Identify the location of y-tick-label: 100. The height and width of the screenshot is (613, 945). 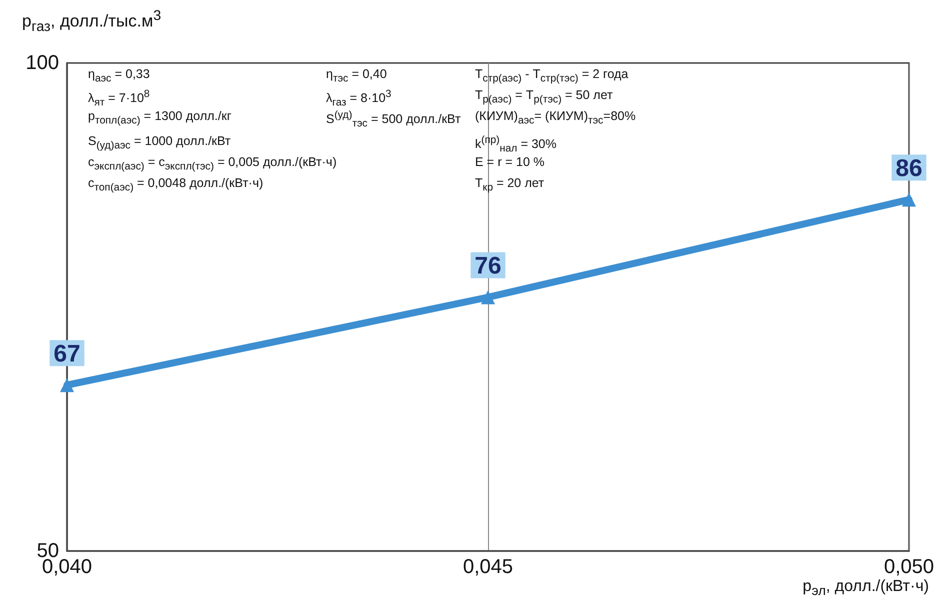
(42, 63).